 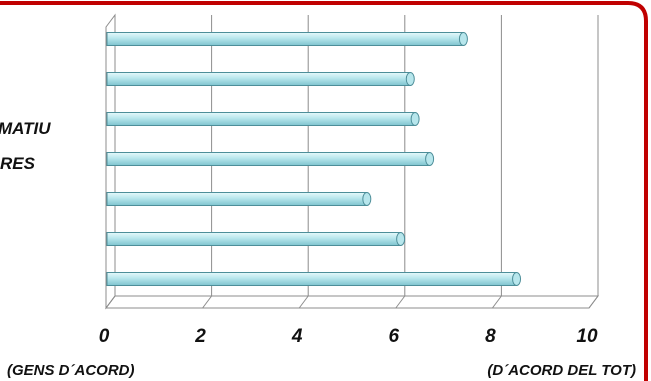 What do you see at coordinates (352, 302) in the screenshot?
I see `floor` at bounding box center [352, 302].